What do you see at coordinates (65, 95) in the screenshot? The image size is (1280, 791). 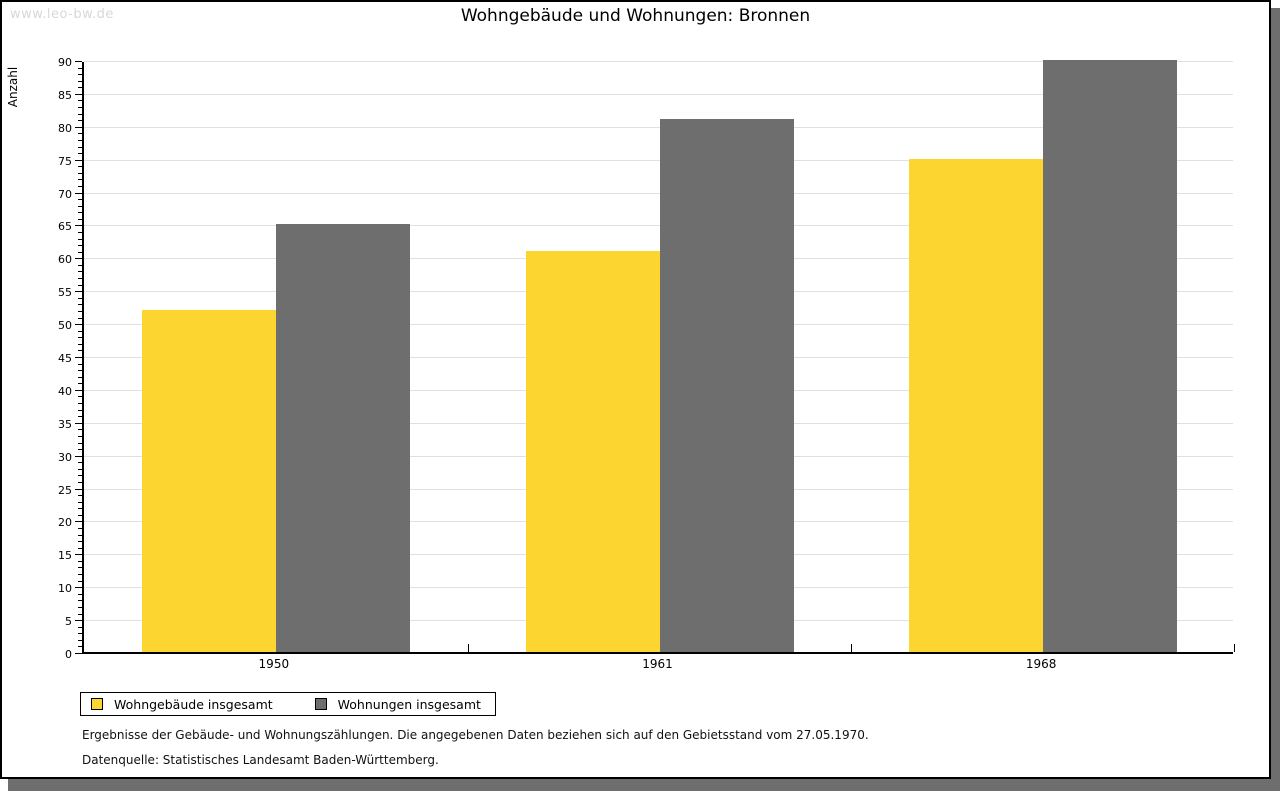 I see `y-tick-label: 85` at bounding box center [65, 95].